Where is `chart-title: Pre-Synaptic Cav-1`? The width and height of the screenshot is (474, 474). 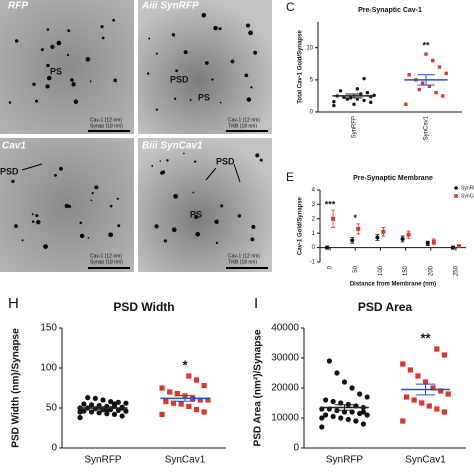 chart-title: Pre-Synaptic Cav-1 is located at coordinates (390, 10).